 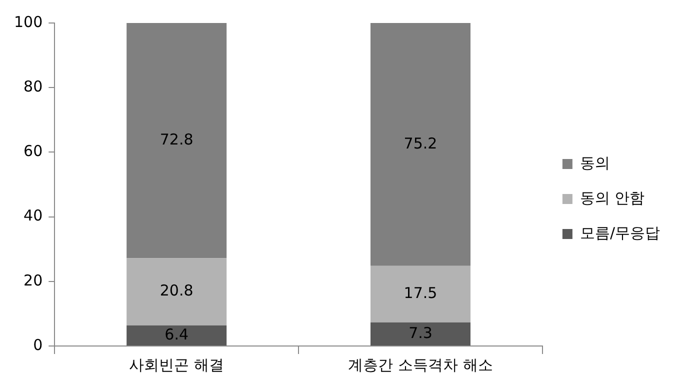 I want to click on data-label: 6.4, so click(x=176, y=334).